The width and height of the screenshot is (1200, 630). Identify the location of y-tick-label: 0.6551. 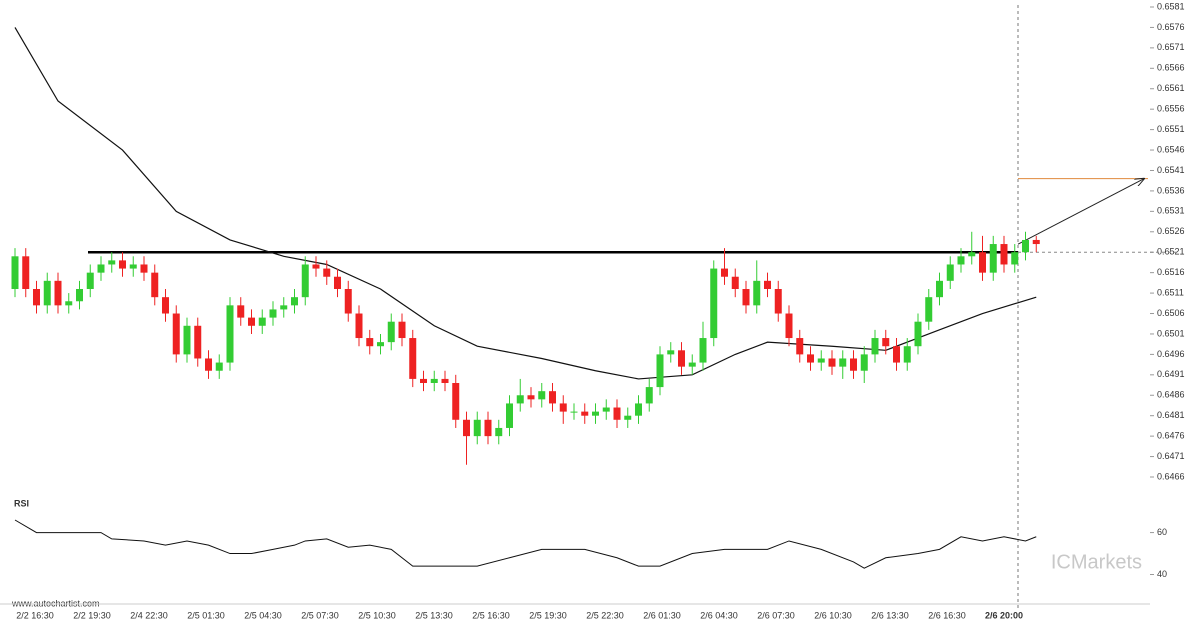
(1171, 129).